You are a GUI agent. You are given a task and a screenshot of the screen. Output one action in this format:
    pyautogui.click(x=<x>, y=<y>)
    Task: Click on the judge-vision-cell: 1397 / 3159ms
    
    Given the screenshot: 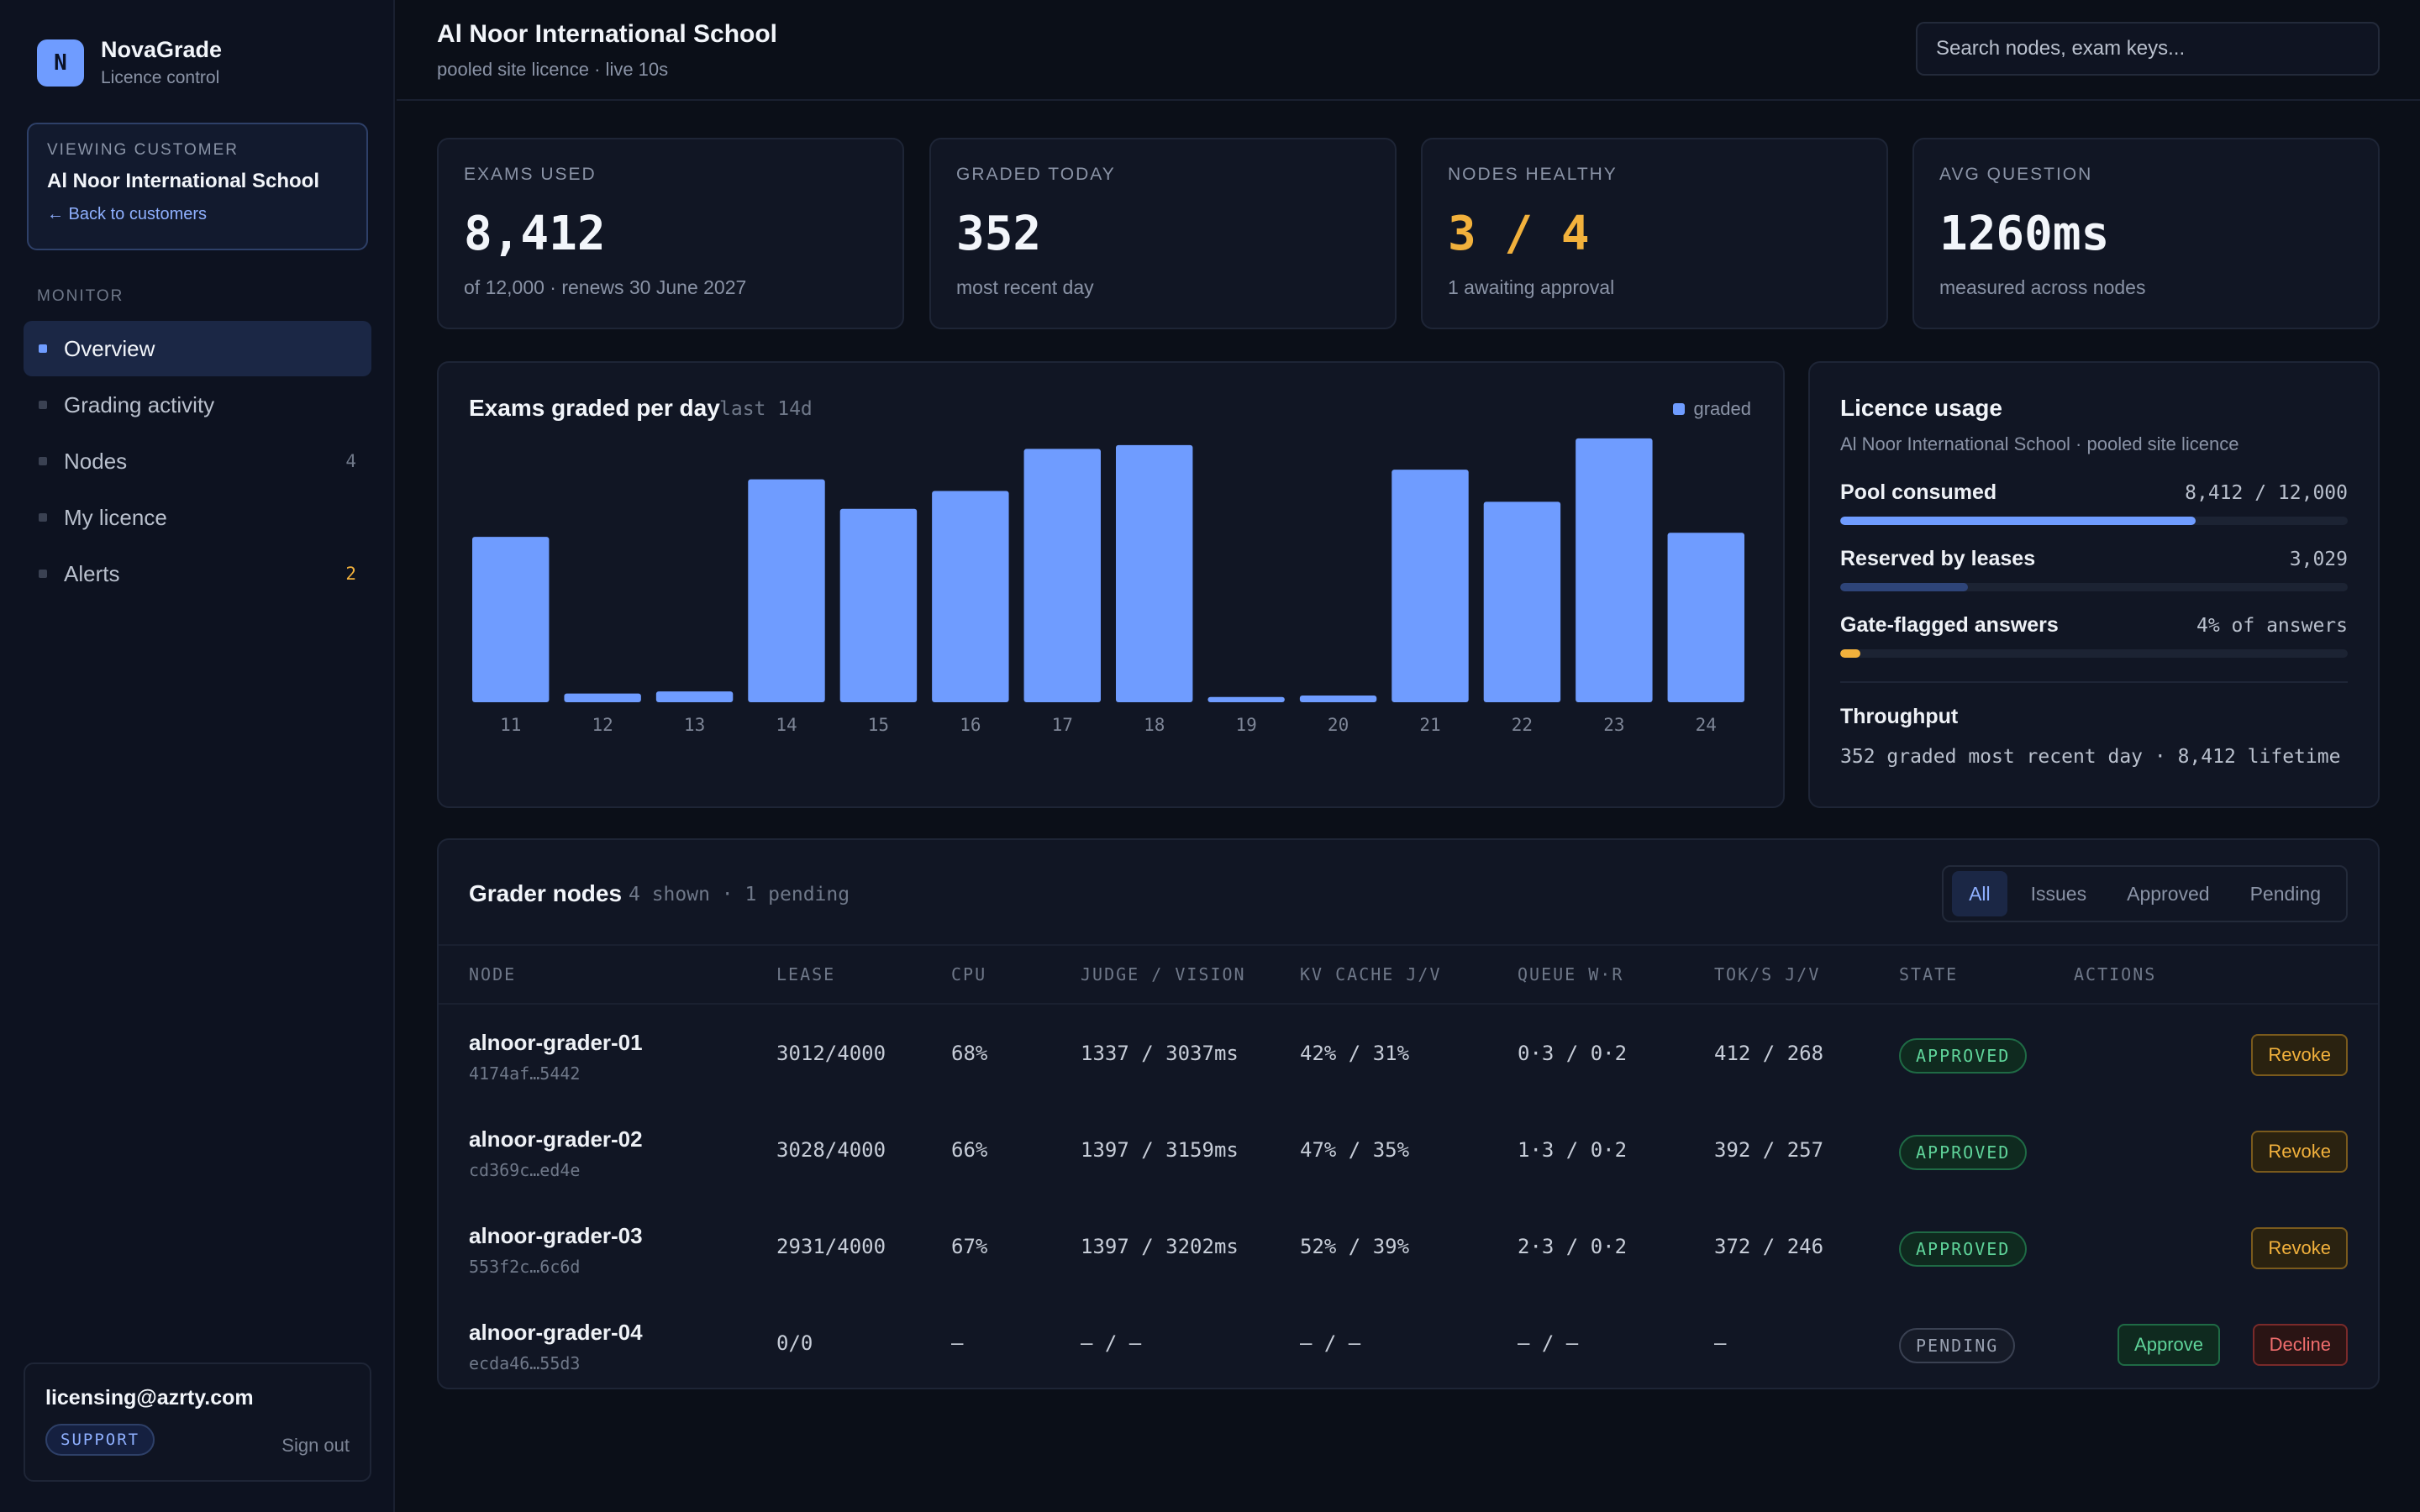 What is the action you would take?
    pyautogui.click(x=1160, y=1150)
    